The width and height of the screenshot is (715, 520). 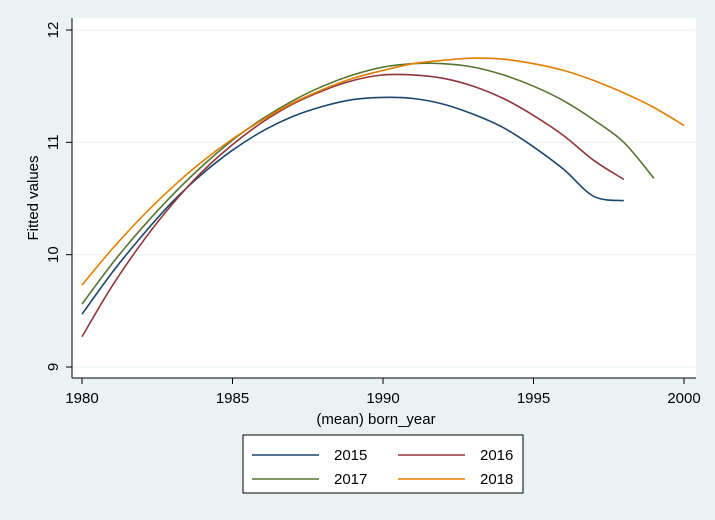 I want to click on x-tick-label: 1990, so click(x=382, y=398).